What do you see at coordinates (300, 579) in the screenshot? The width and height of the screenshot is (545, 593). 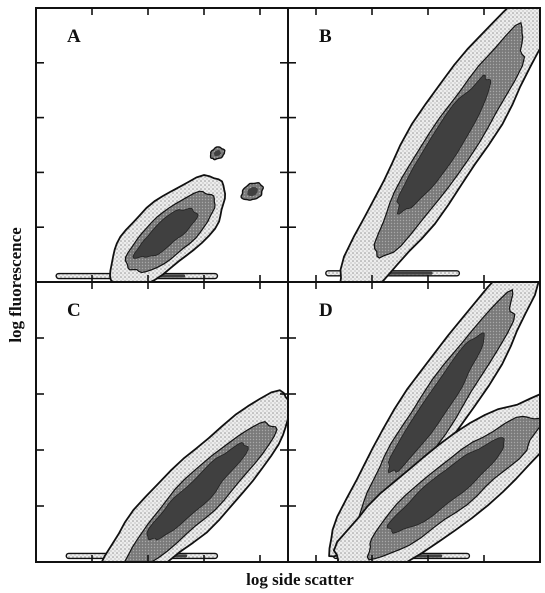 I see `x-axis-title: log side scatter` at bounding box center [300, 579].